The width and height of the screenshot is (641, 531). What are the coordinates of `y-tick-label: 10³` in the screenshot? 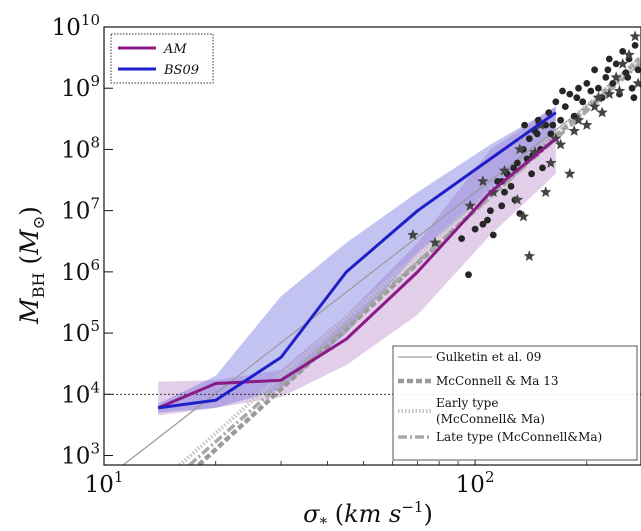 It's located at (80, 455).